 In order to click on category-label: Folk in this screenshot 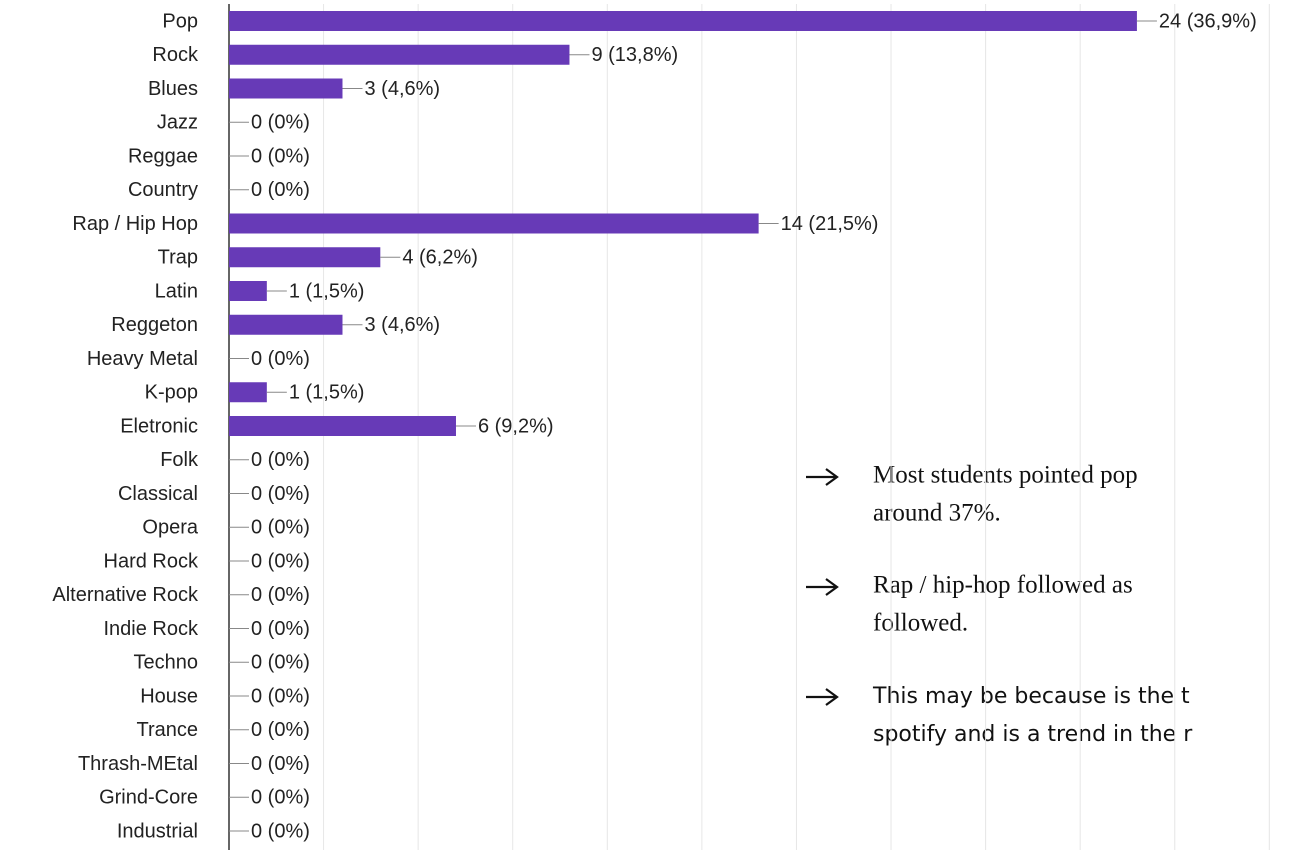, I will do `click(179, 460)`.